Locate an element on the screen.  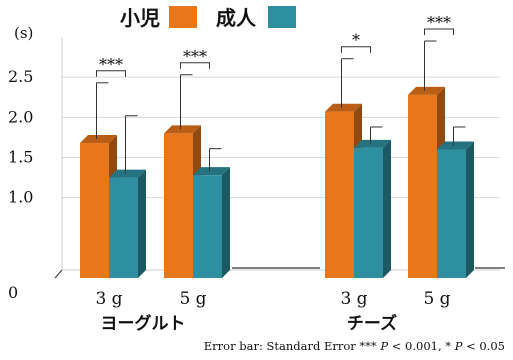
y-tick-label: 1.5 is located at coordinates (20, 157).